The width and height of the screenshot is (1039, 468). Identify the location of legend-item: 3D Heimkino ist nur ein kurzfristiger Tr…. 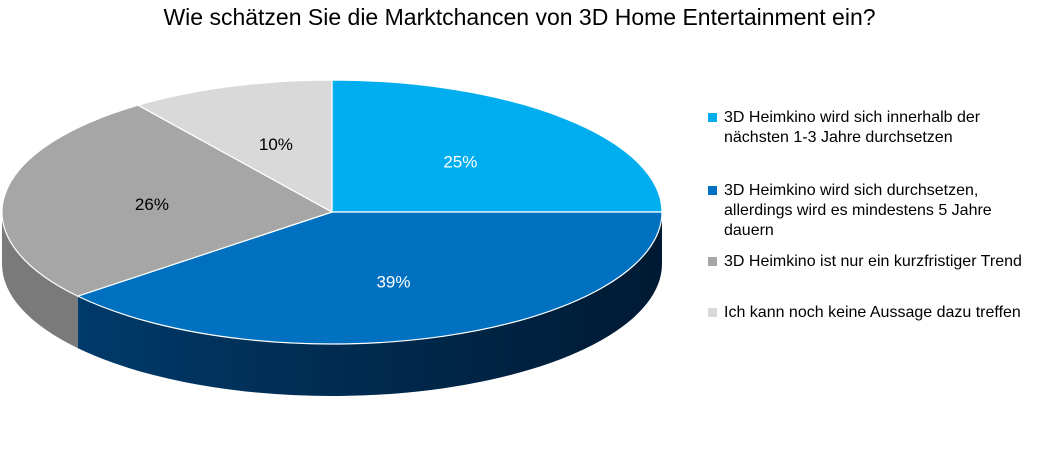
(868, 262).